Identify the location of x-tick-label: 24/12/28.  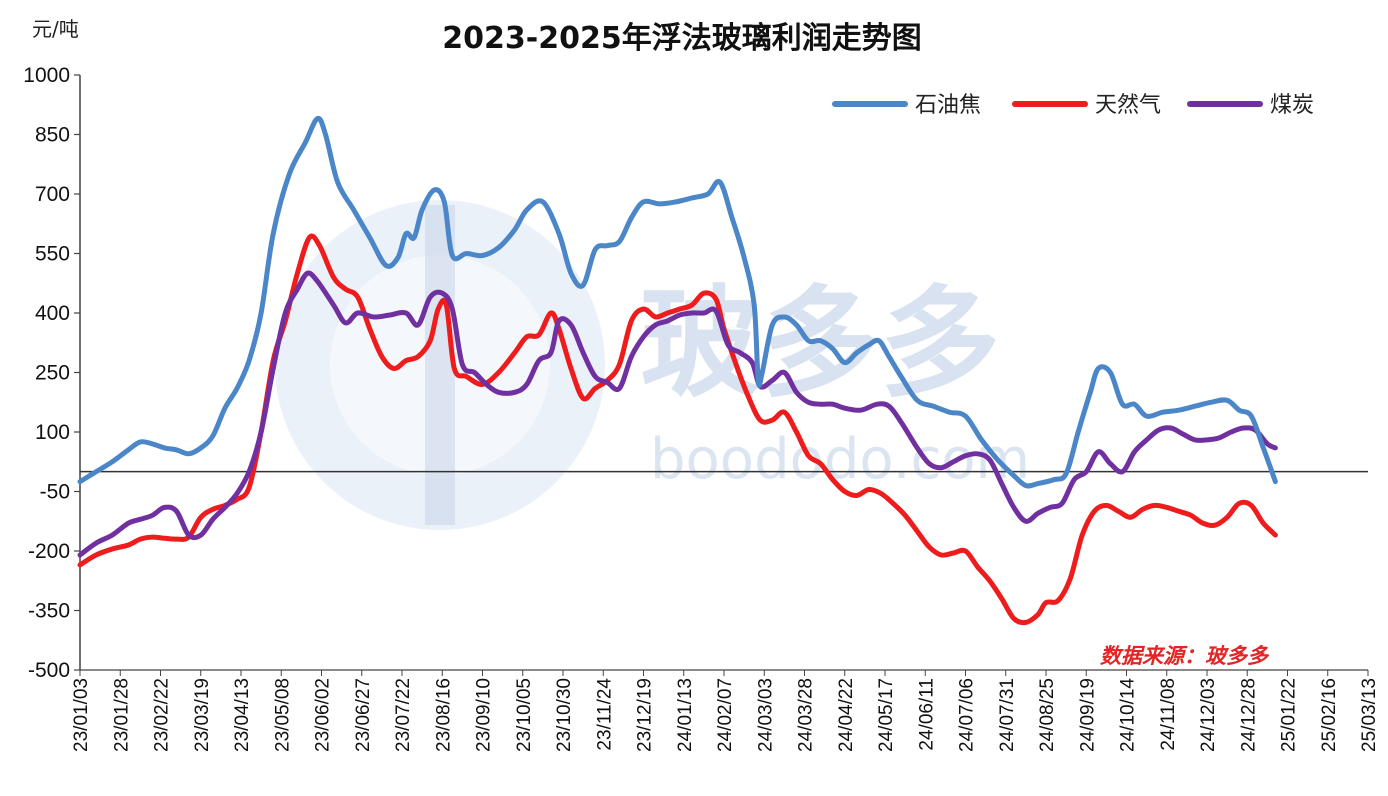
(1248, 715).